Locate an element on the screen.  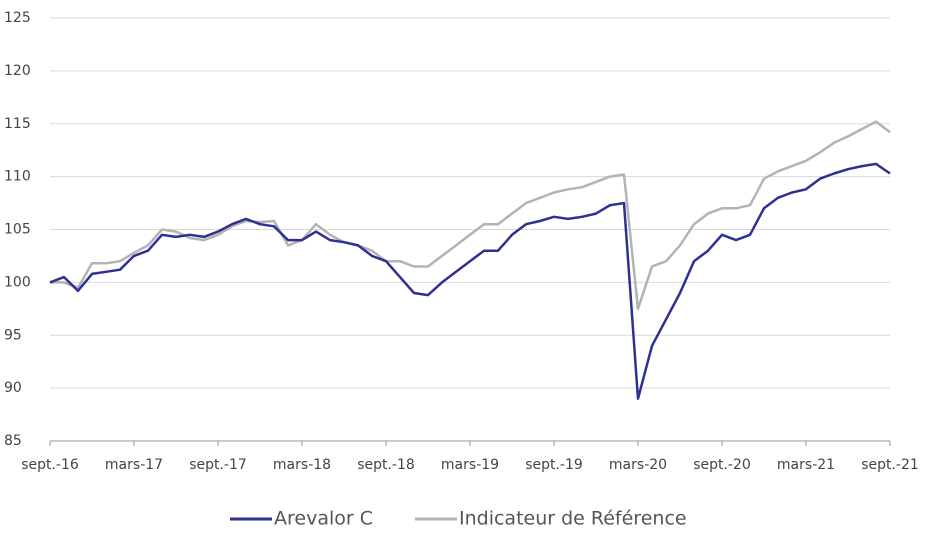
x-tick-label: sept.-18 is located at coordinates (386, 465).